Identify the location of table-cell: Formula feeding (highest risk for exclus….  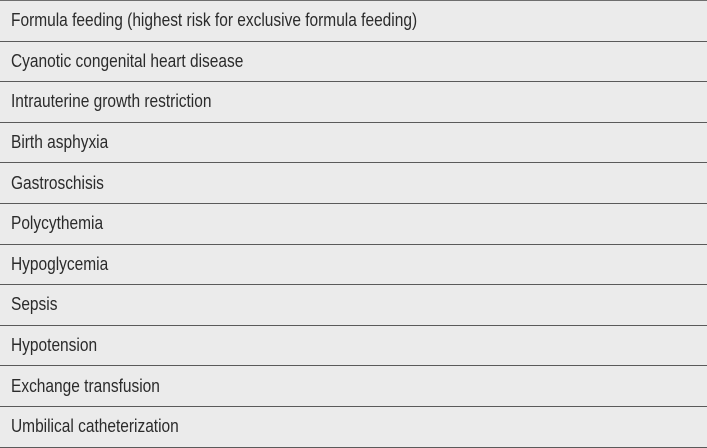
(214, 20).